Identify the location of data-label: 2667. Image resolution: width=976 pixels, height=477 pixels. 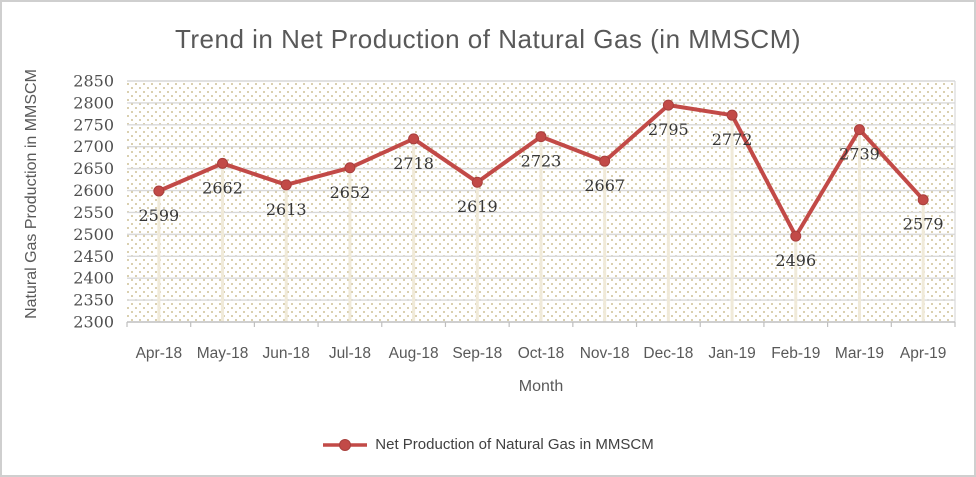
(604, 185).